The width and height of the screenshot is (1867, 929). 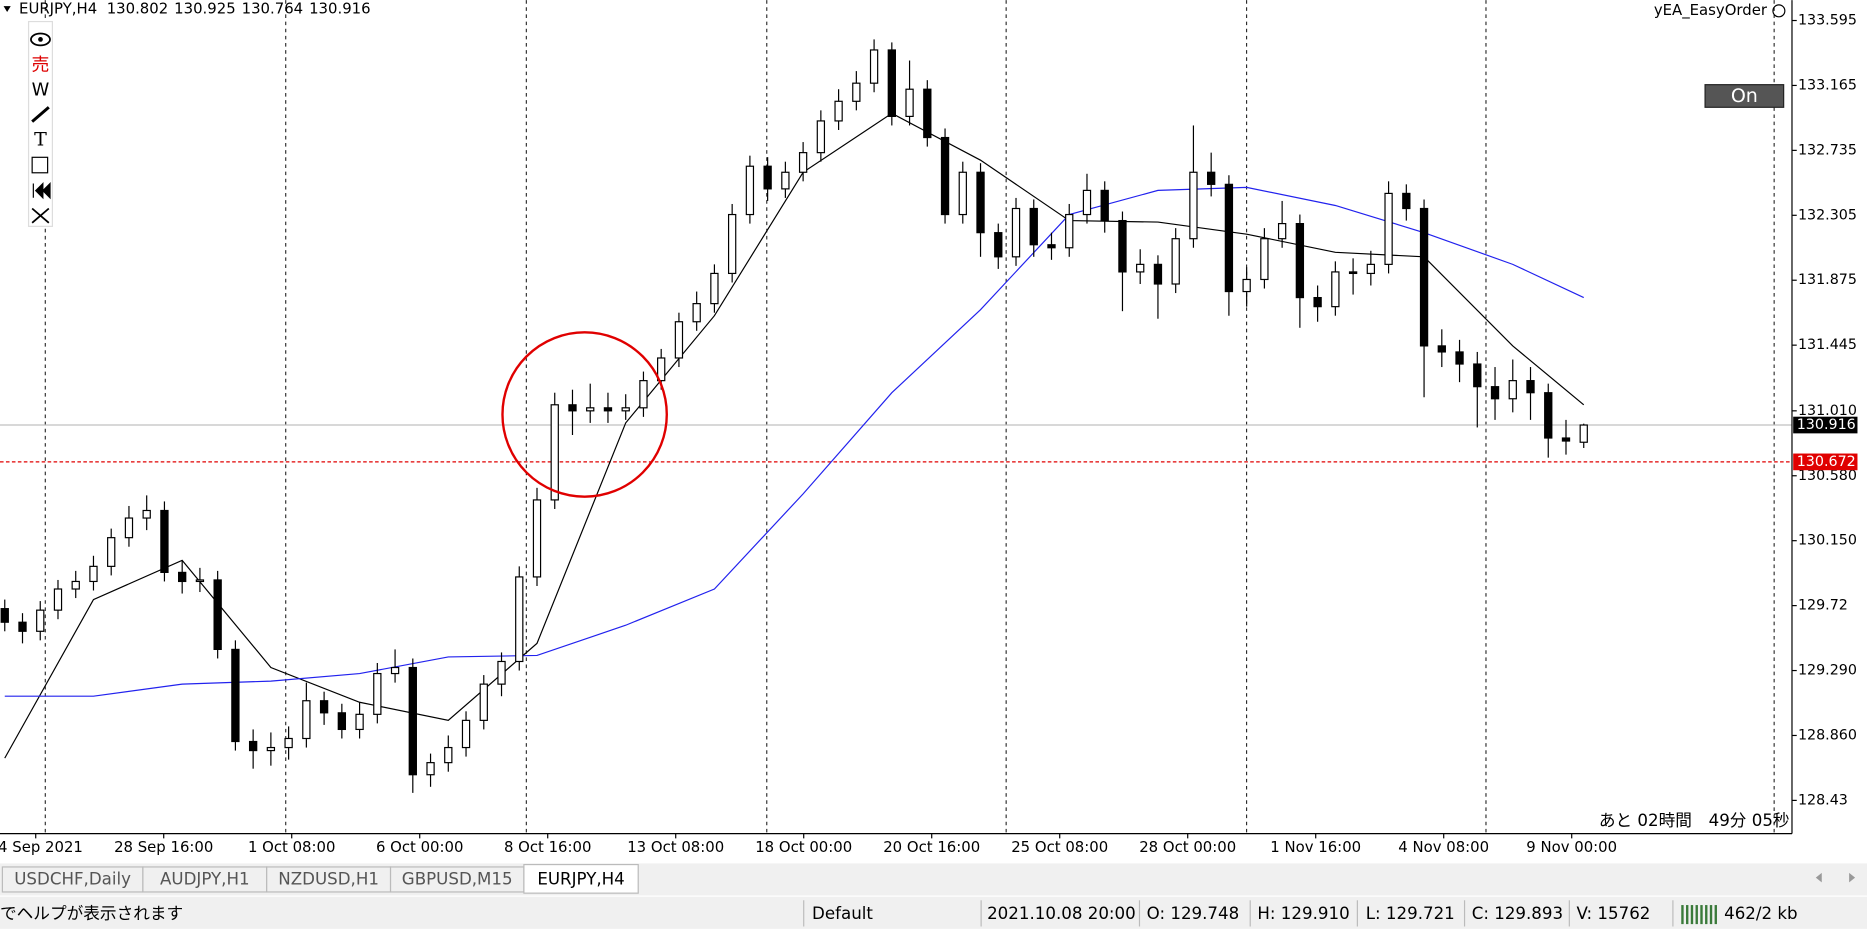 What do you see at coordinates (584, 414) in the screenshot?
I see `circle-annotation` at bounding box center [584, 414].